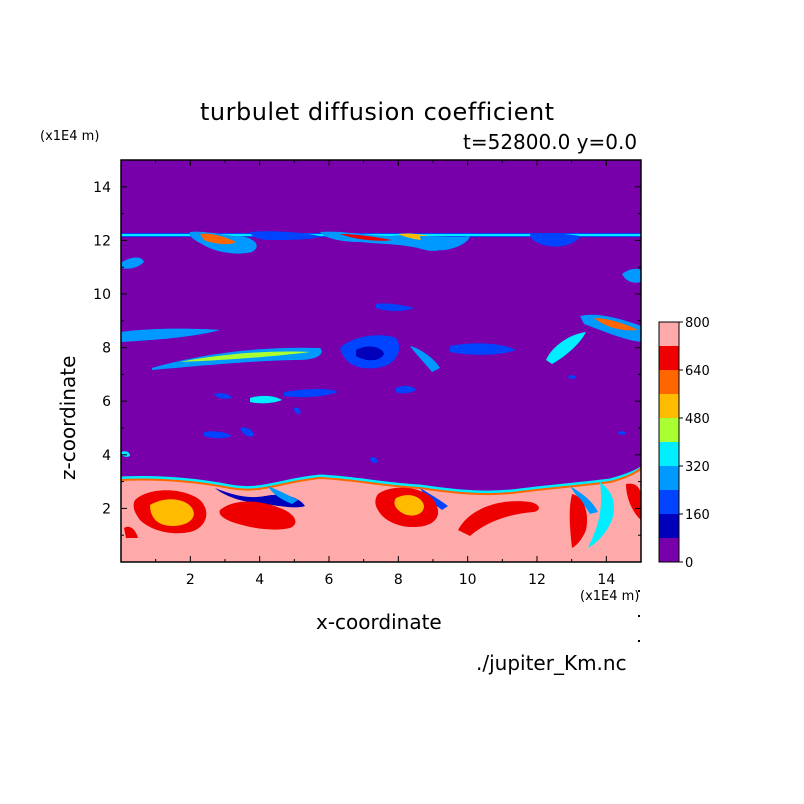 The image size is (804, 804). I want to click on x-tick-label: 12, so click(537, 580).